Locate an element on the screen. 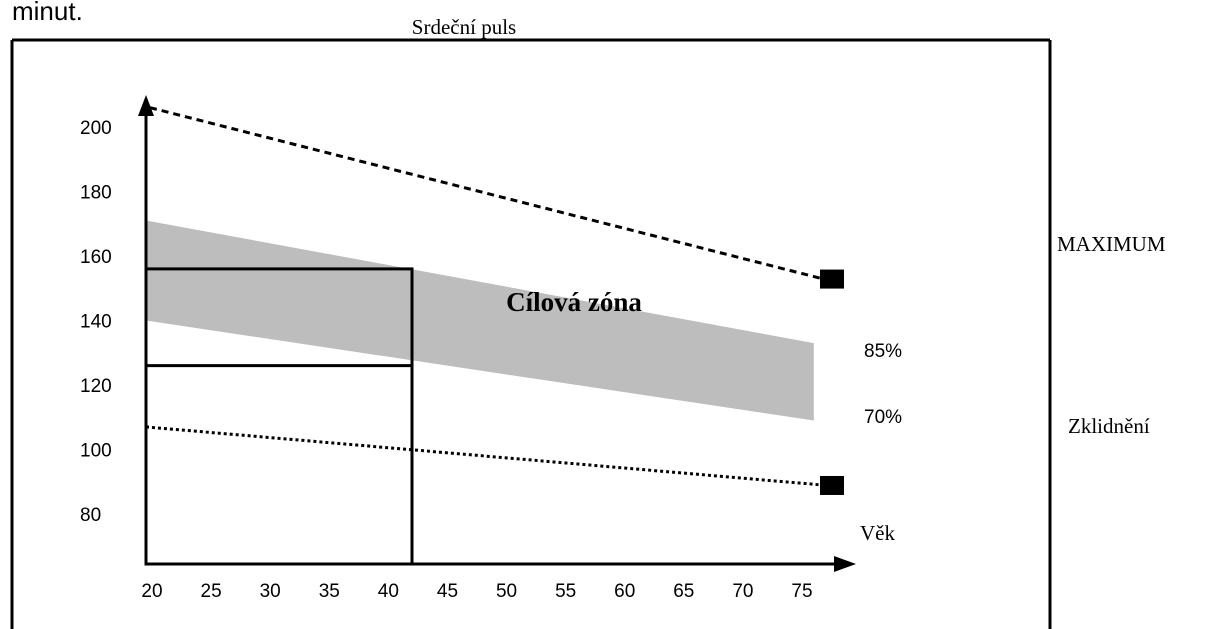 Image resolution: width=1205 pixels, height=629 pixels. y-tick-label: 200 is located at coordinates (96, 128).